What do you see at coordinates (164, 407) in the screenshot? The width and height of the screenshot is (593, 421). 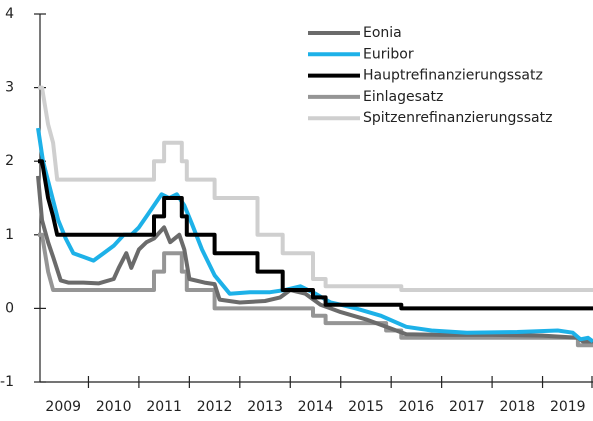 I see `x-tick-label: 2011` at bounding box center [164, 407].